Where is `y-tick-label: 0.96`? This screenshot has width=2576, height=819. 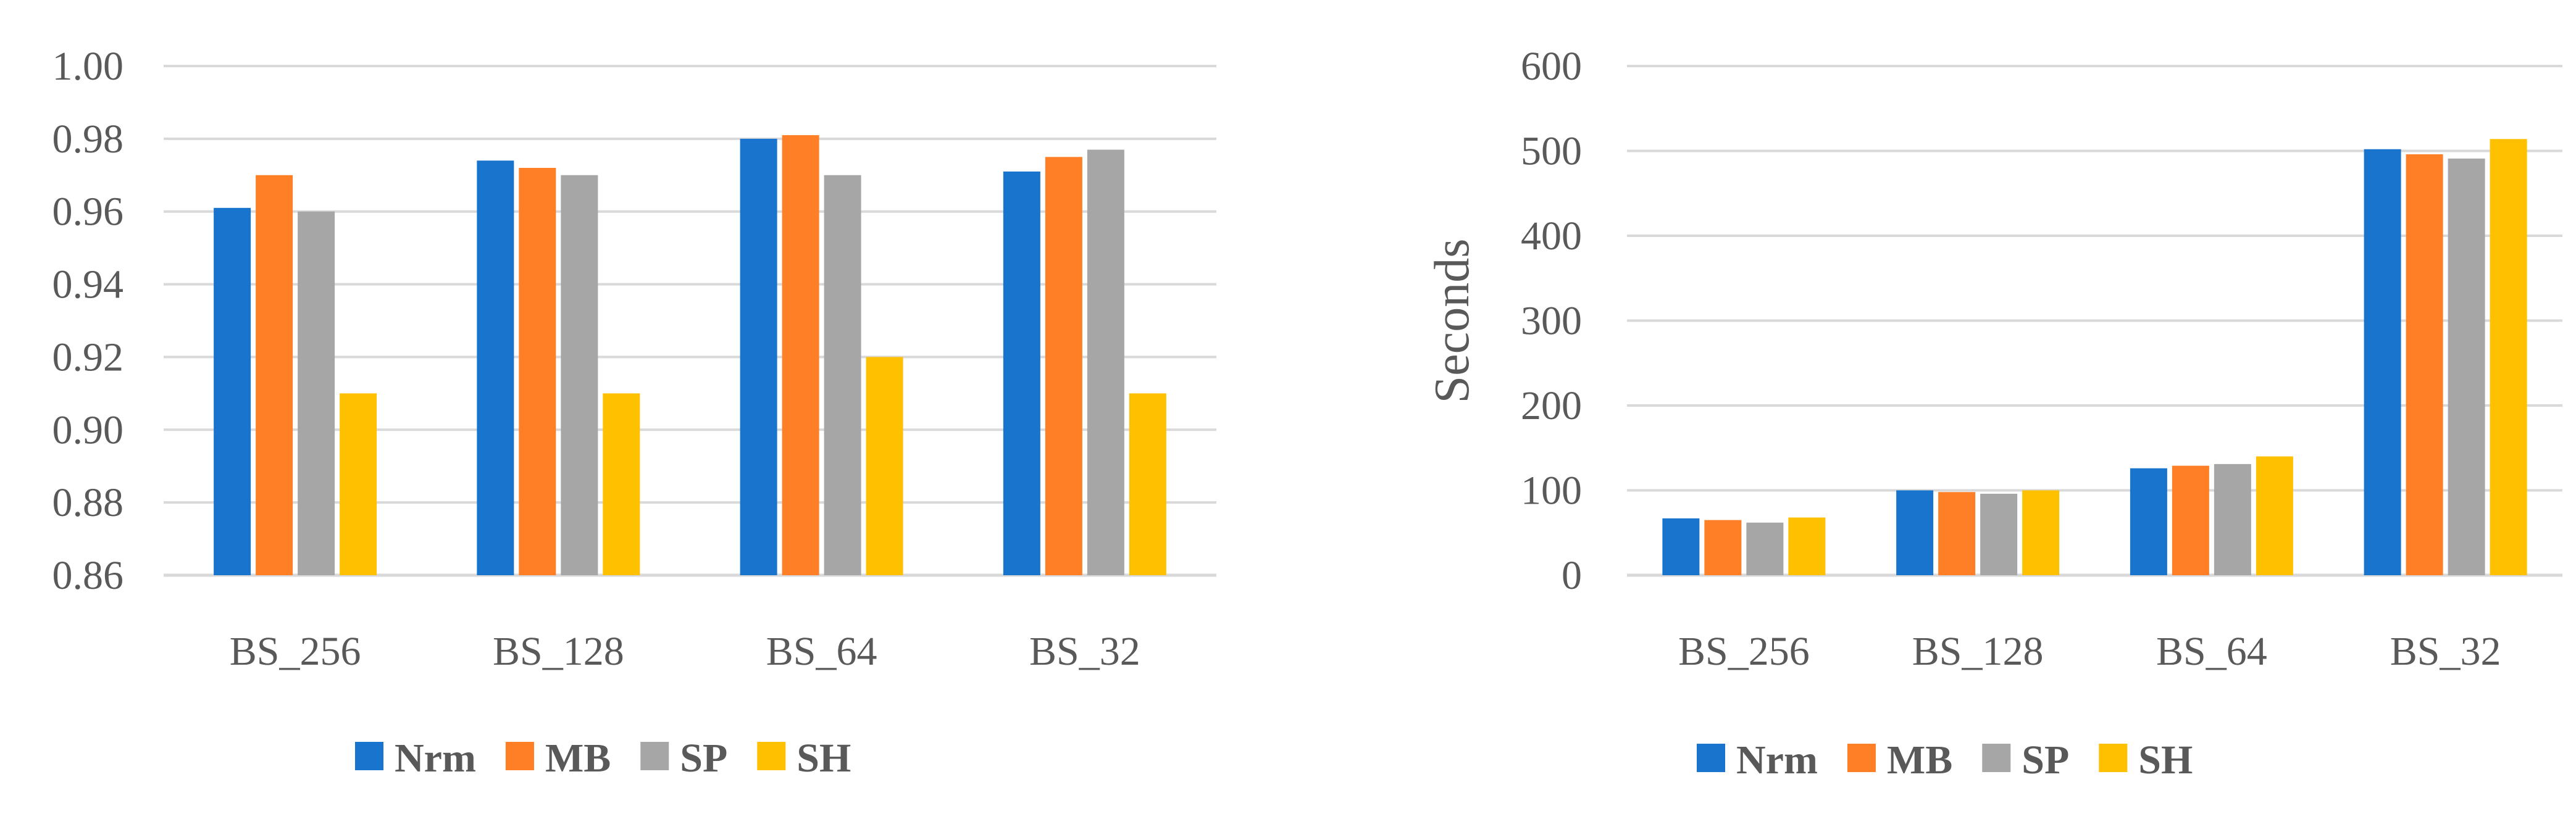 y-tick-label: 0.96 is located at coordinates (88, 212).